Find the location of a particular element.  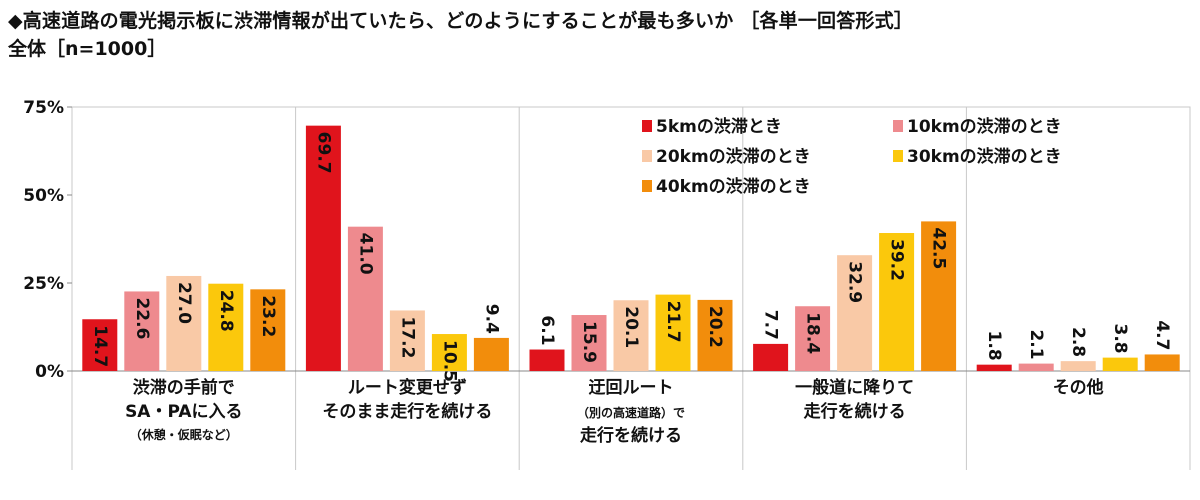

chart-subtitle: 全体［n=1000］ is located at coordinates (87, 49).